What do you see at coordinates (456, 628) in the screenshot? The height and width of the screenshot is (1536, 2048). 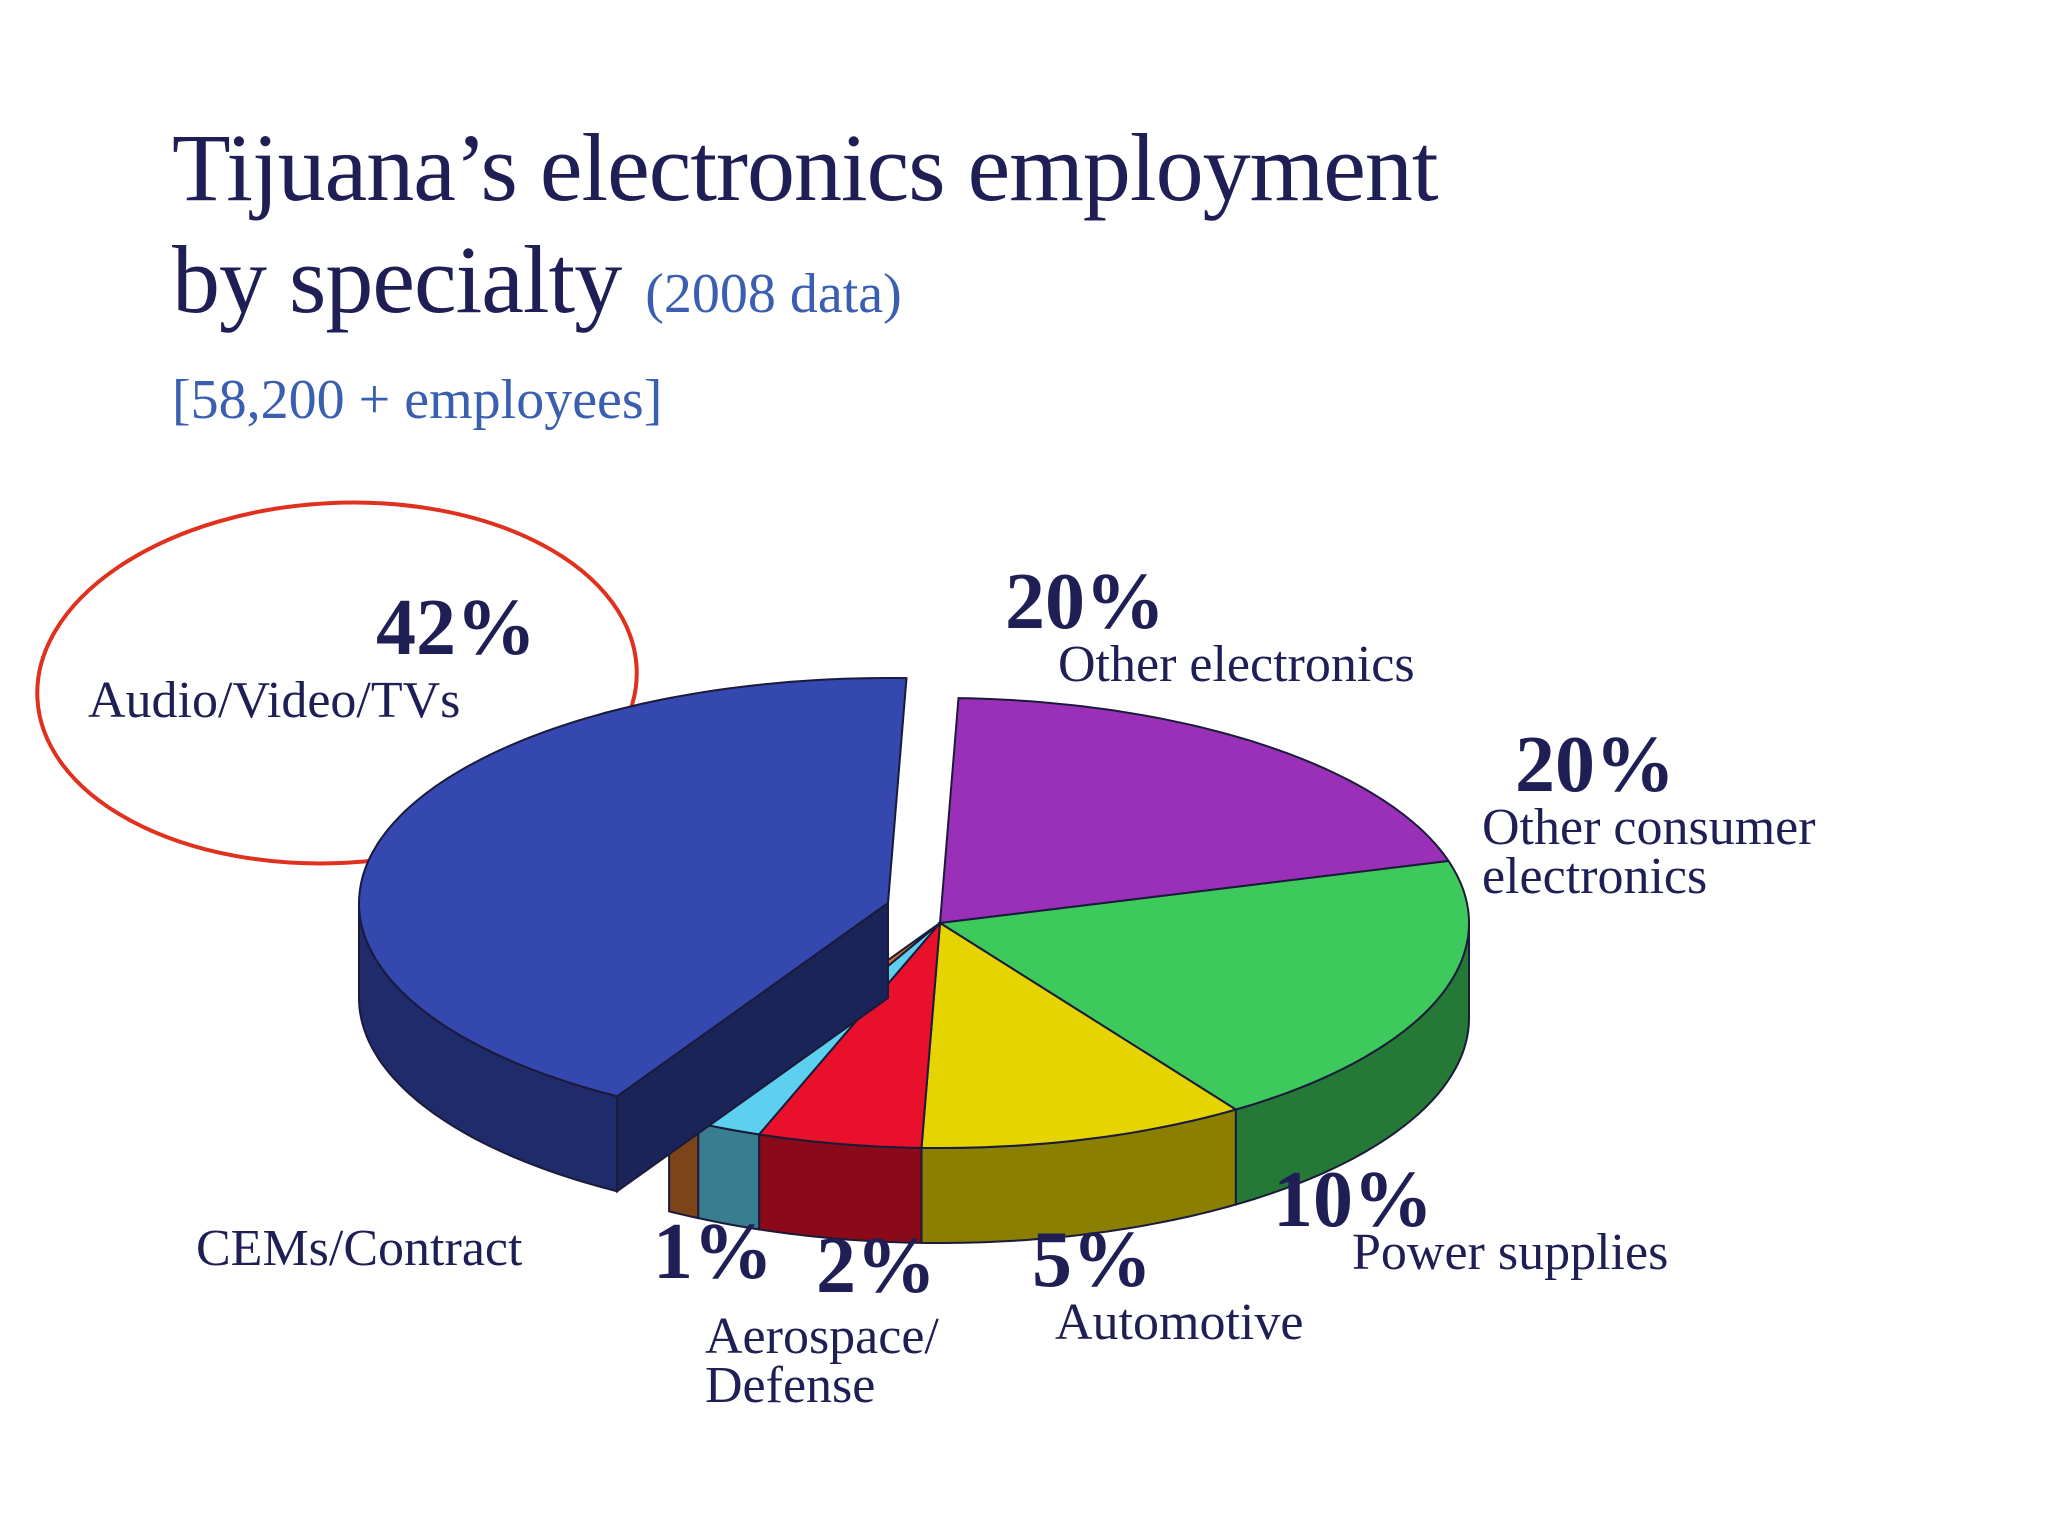 I see `data-label: 42%` at bounding box center [456, 628].